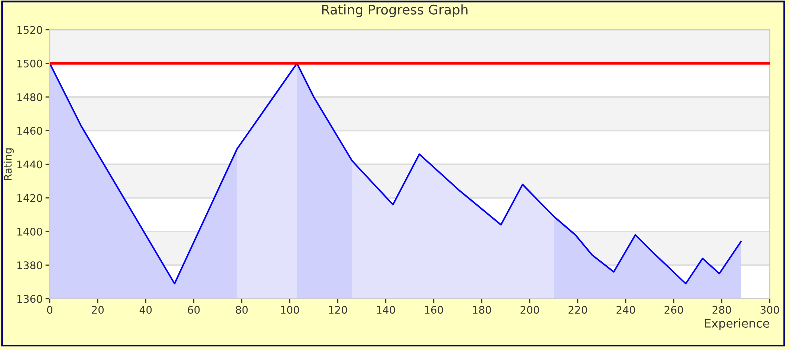 This screenshot has height=350, width=790. I want to click on x-tick-label: 160, so click(434, 310).